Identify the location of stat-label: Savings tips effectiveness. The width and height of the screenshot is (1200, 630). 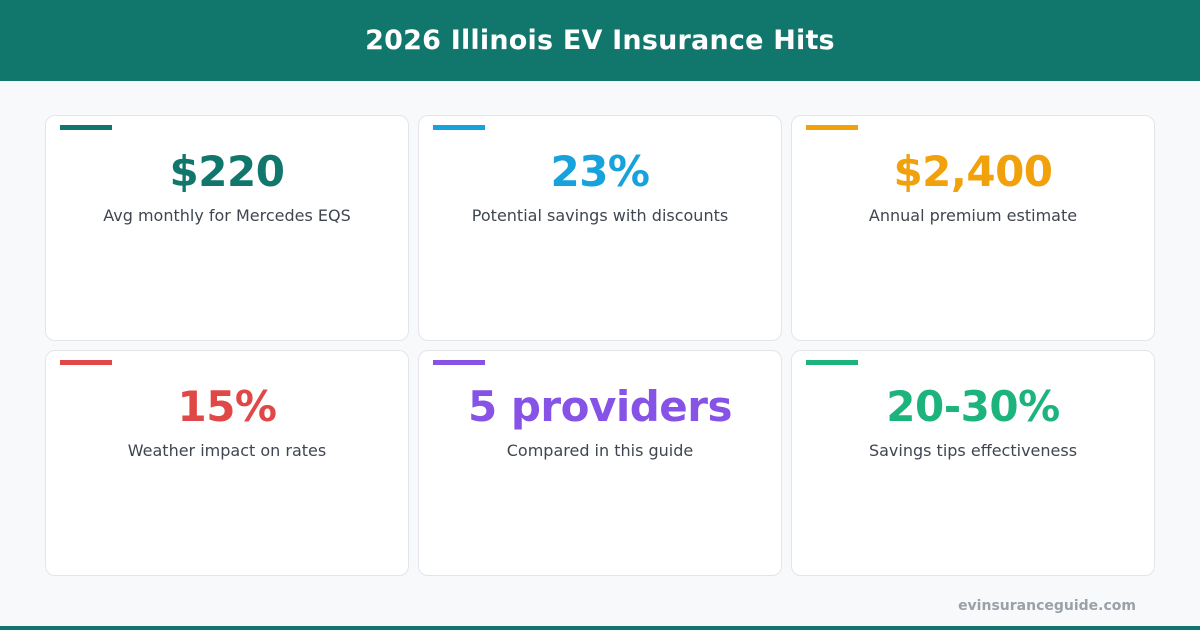
(973, 450).